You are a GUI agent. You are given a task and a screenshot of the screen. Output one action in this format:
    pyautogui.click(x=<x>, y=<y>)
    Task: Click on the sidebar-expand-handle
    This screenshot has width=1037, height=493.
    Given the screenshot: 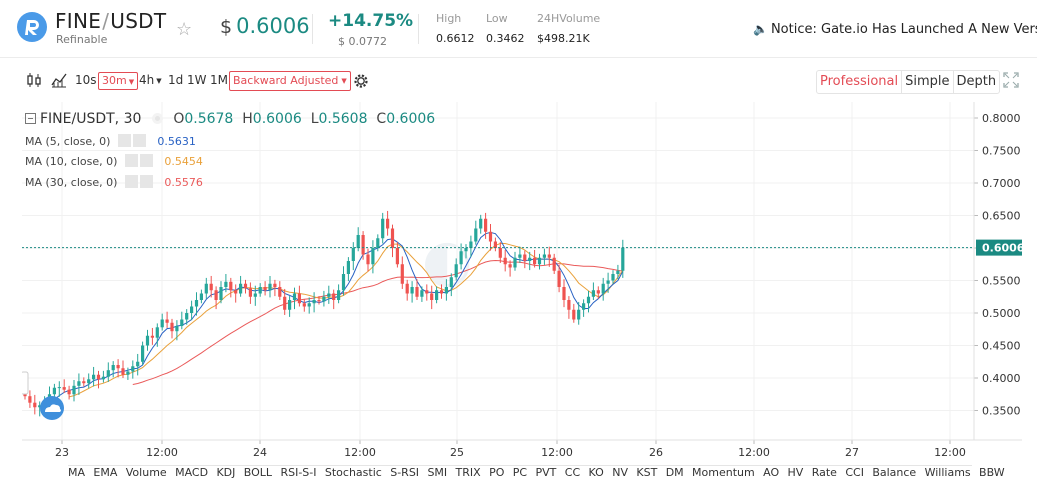 What is the action you would take?
    pyautogui.click(x=25, y=383)
    